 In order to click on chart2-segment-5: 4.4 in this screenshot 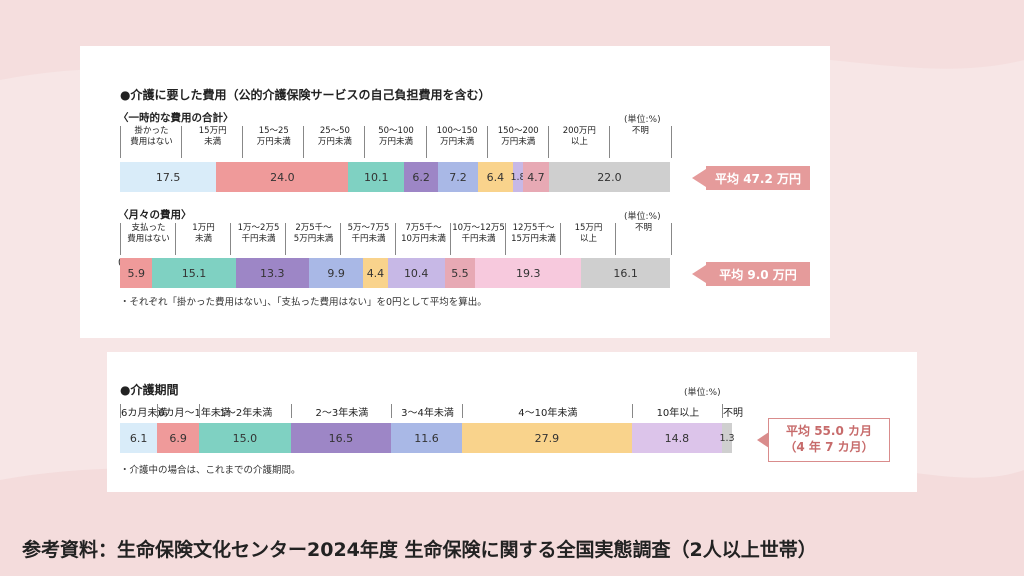, I will do `click(375, 273)`.